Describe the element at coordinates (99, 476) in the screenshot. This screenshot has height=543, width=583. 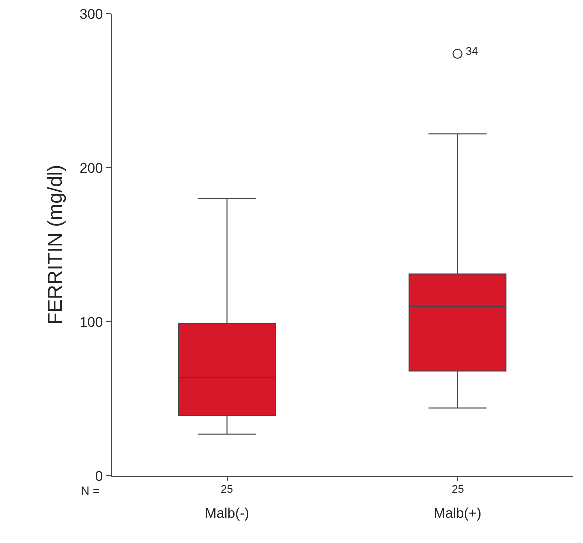
I see `y-tick-label: 0` at that location.